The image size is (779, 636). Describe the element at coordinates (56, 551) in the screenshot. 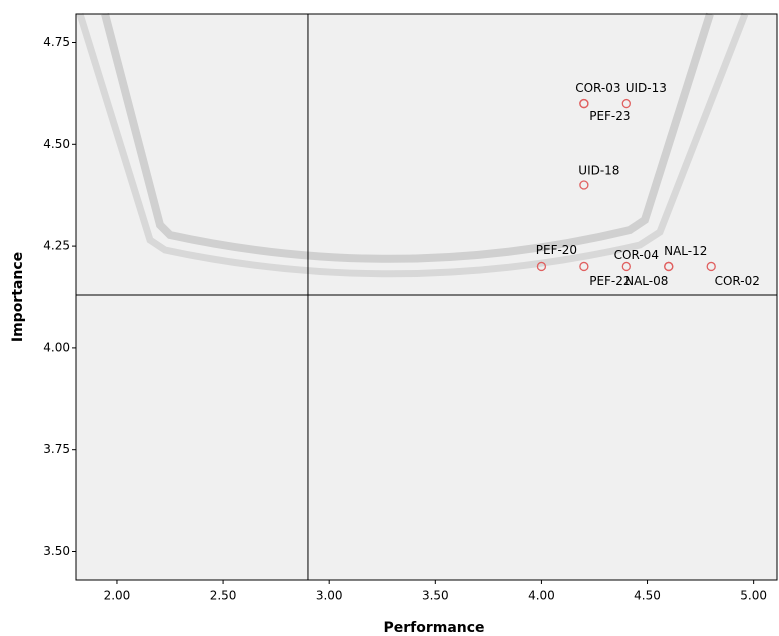

I see `y-tick-label: 3.50` at that location.